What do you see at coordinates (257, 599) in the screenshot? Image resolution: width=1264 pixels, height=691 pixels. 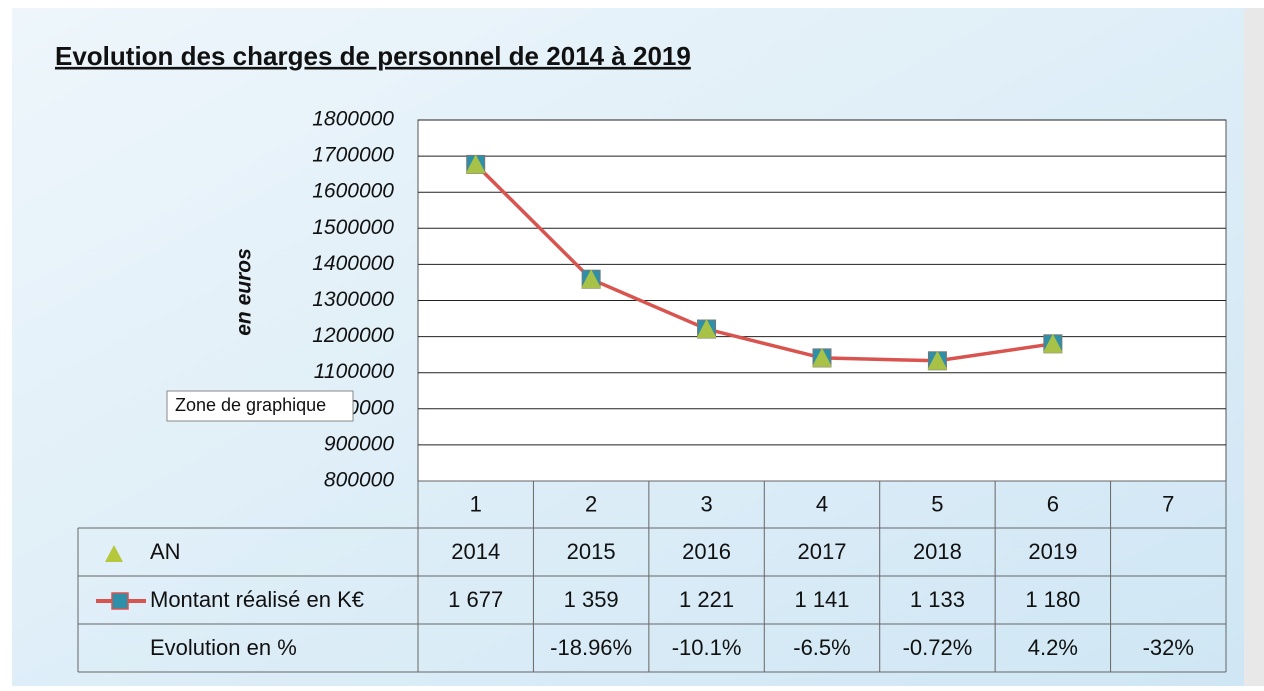 I see `legend-label: Montant réalisé en K€` at bounding box center [257, 599].